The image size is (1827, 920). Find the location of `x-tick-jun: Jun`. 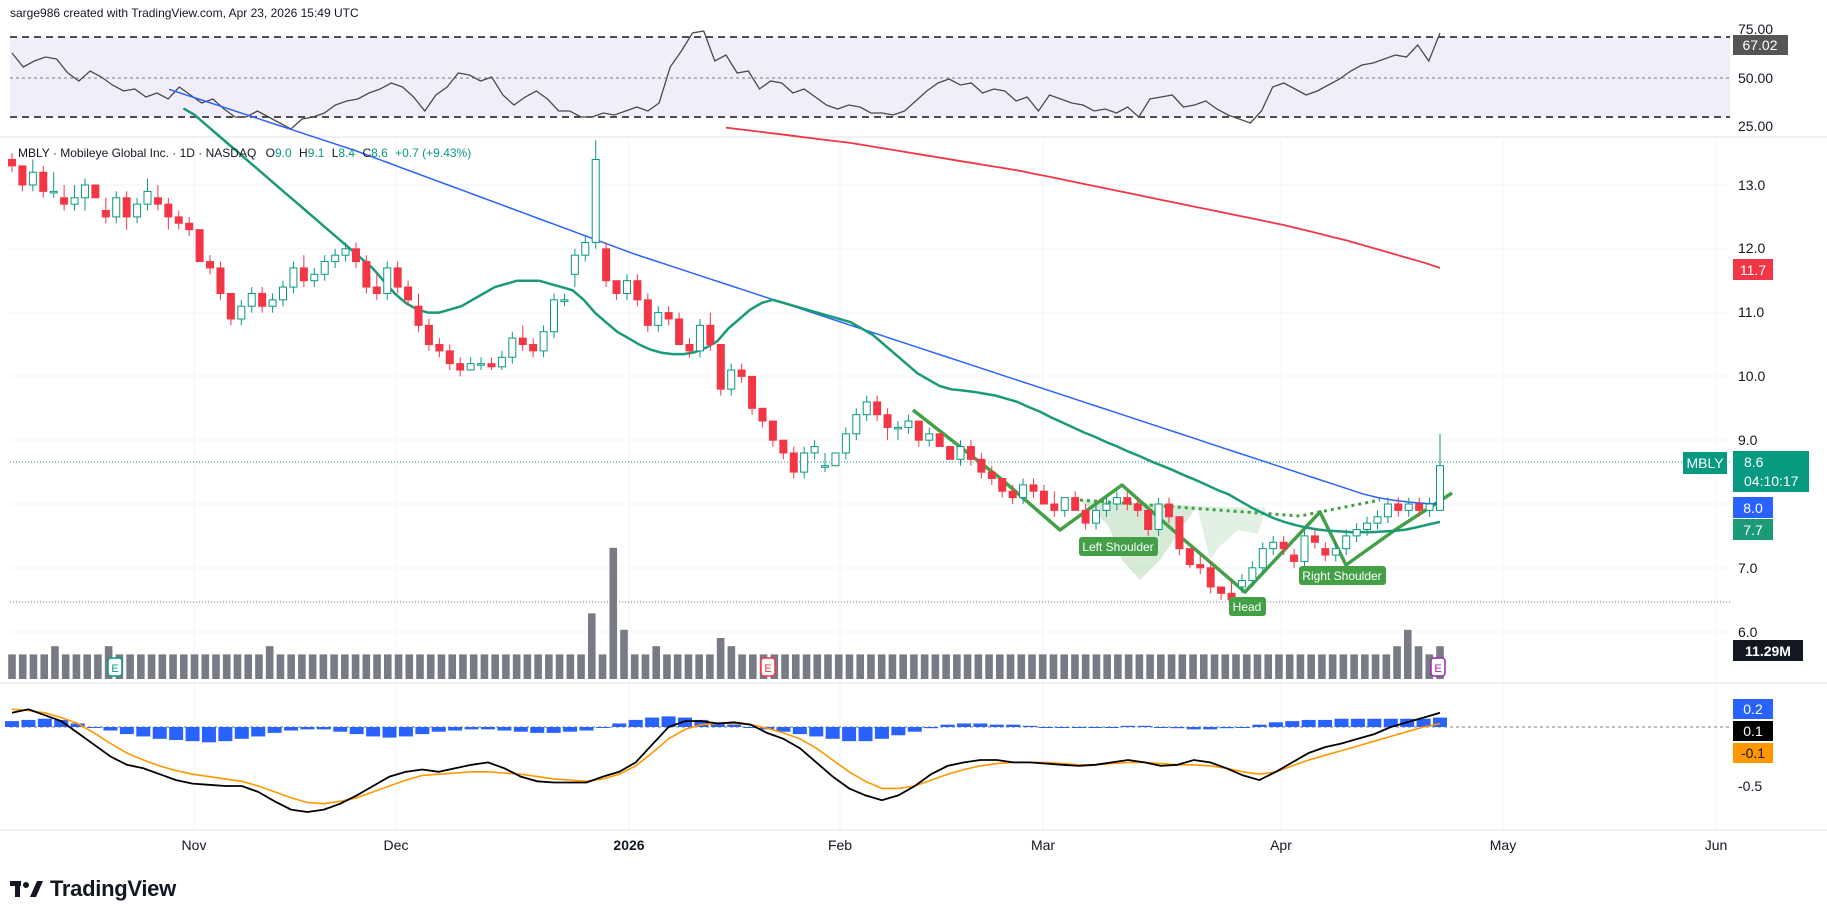

x-tick-jun: Jun is located at coordinates (1716, 845).